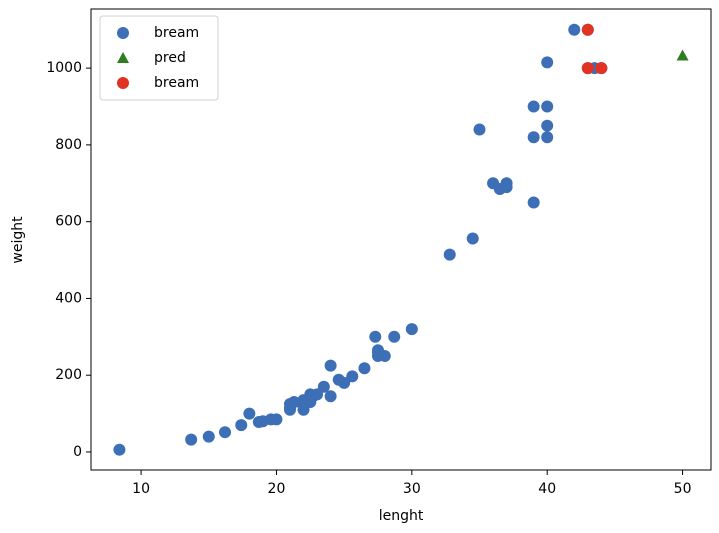 Image resolution: width=719 pixels, height=533 pixels. What do you see at coordinates (18, 240) in the screenshot?
I see `y-axis-label: weight` at bounding box center [18, 240].